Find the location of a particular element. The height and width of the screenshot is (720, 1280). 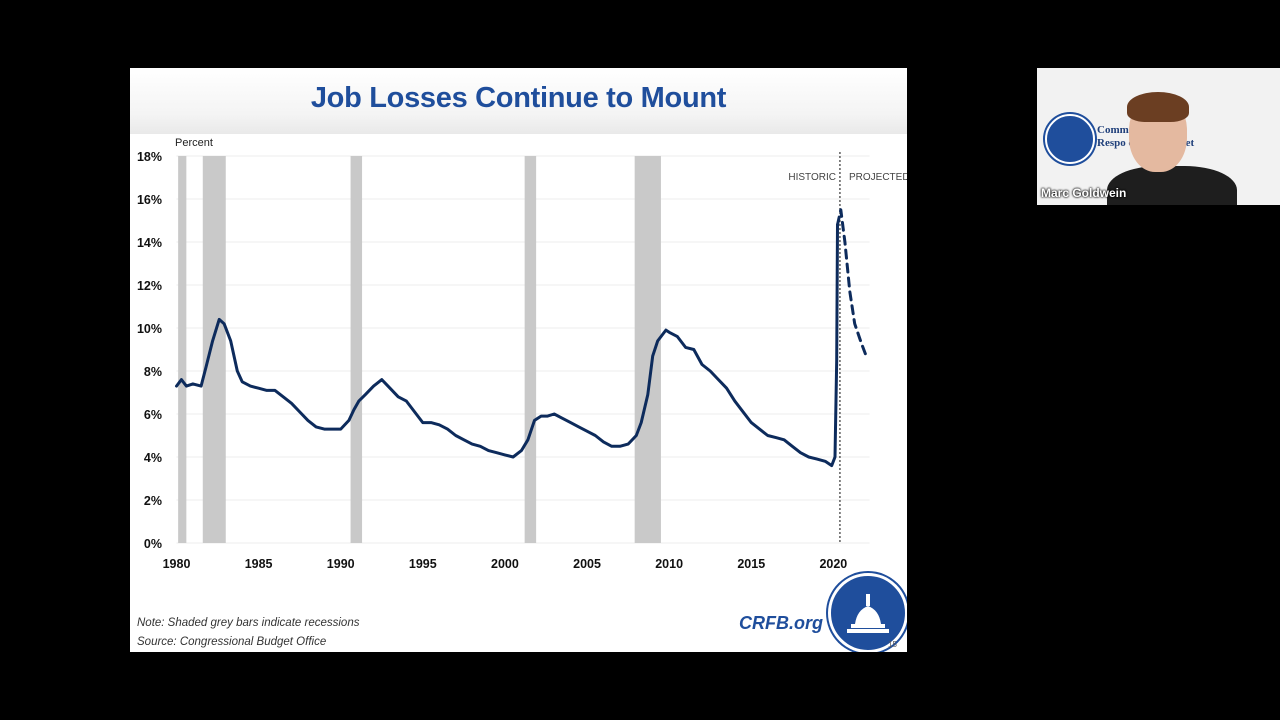

x-tick-label: 1980 is located at coordinates (177, 564).